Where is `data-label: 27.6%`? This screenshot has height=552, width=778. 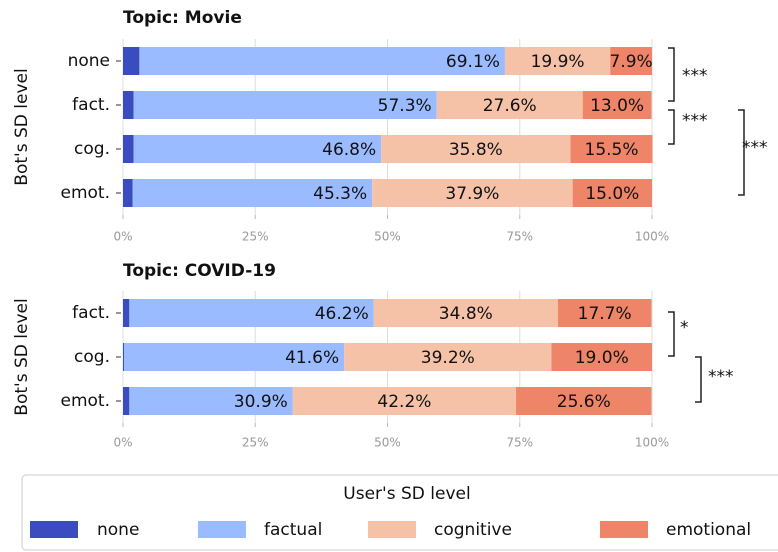
data-label: 27.6% is located at coordinates (510, 106).